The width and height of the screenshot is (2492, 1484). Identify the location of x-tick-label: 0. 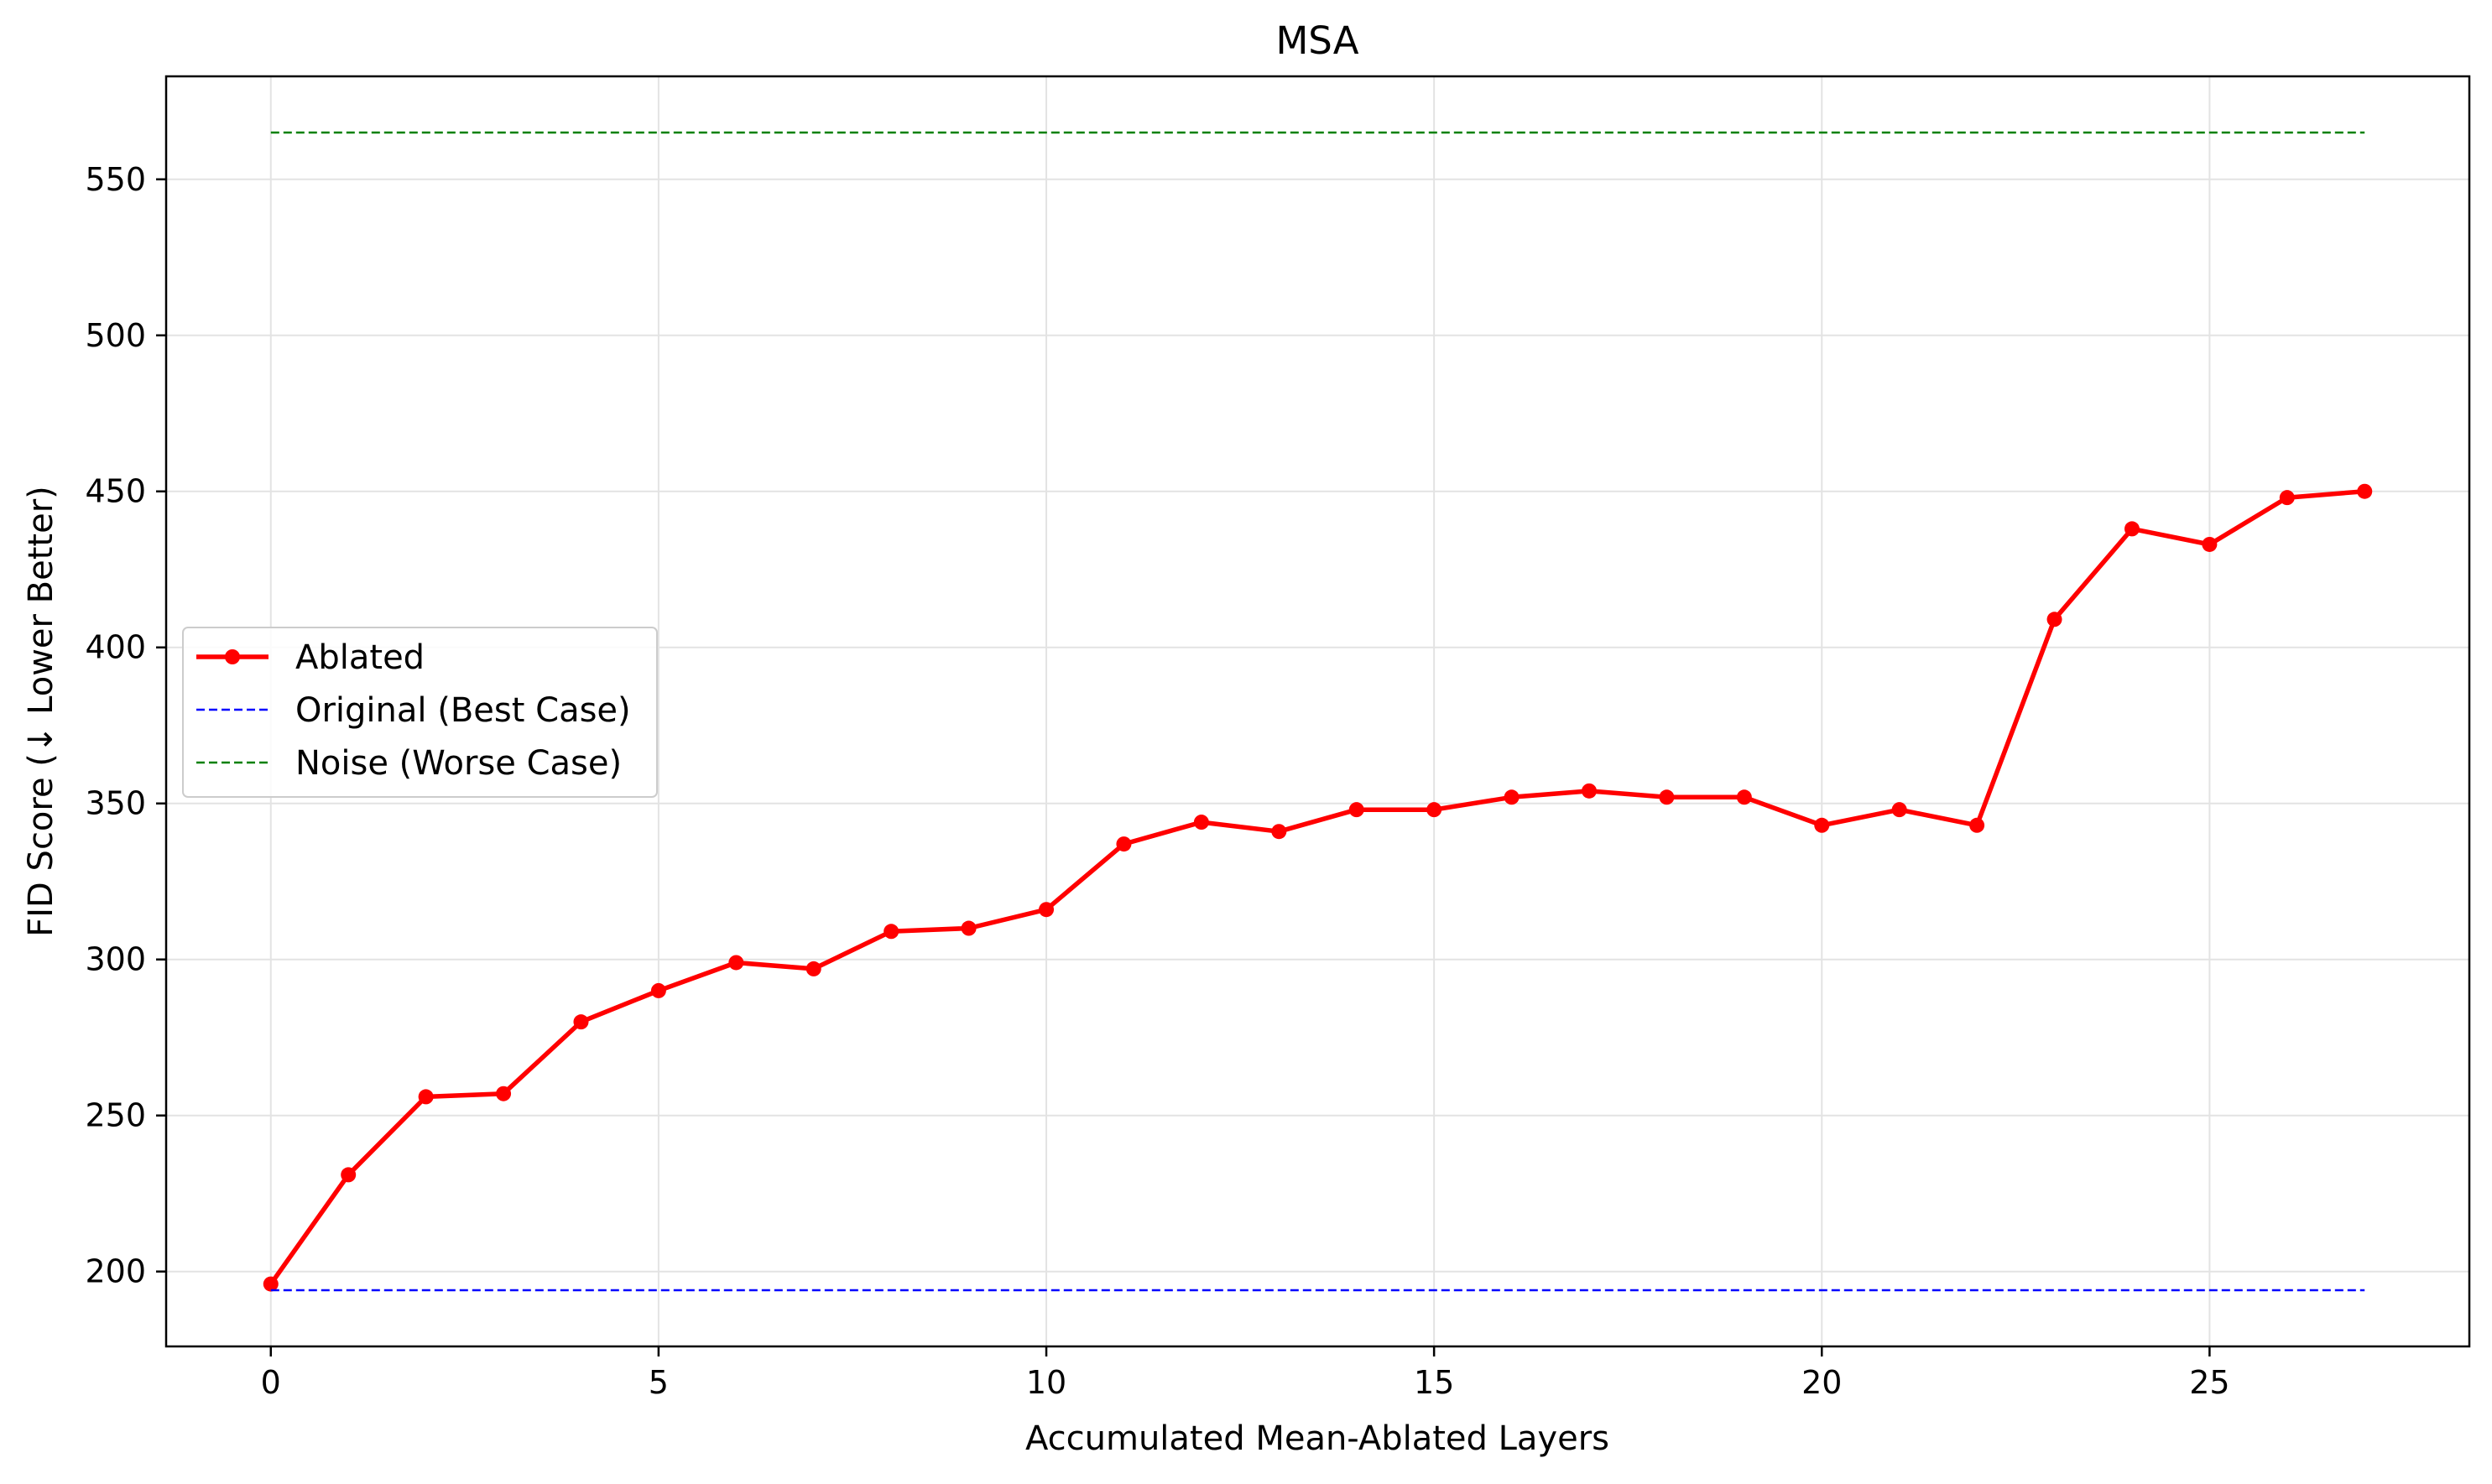
(271, 1382).